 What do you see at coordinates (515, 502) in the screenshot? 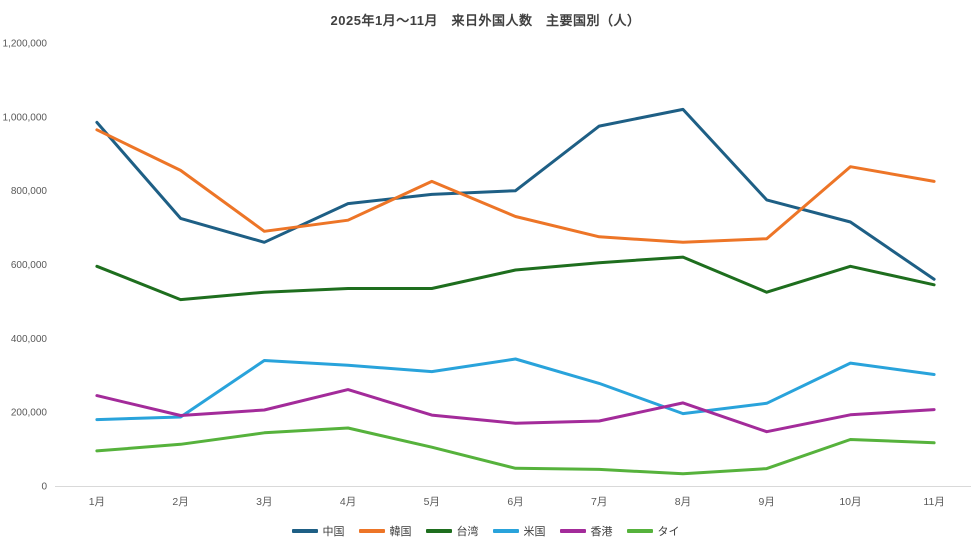
I see `x-tick-label: 6月` at bounding box center [515, 502].